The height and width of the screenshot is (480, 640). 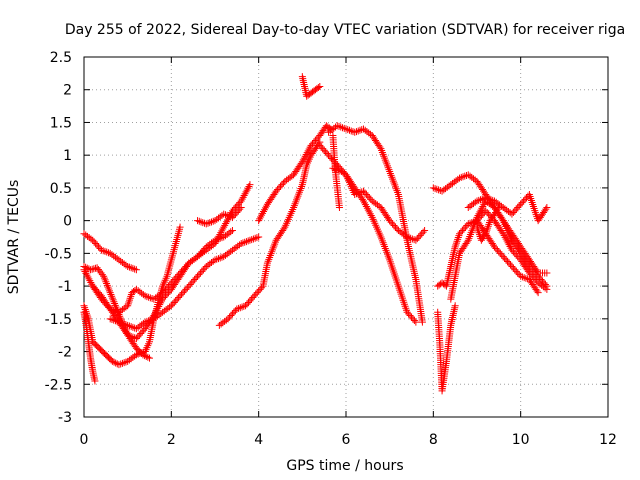 What do you see at coordinates (346, 440) in the screenshot?
I see `x-tick-label: 6` at bounding box center [346, 440].